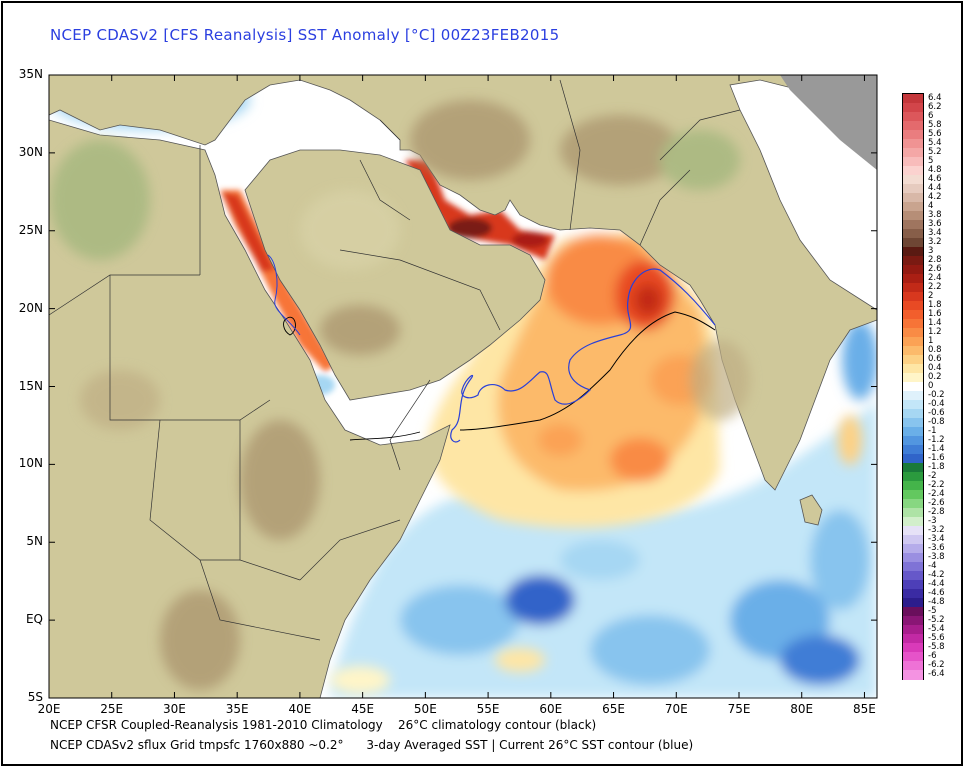 The image size is (968, 771). Describe the element at coordinates (936, 467) in the screenshot. I see `colorbar-label: -1.8` at that location.